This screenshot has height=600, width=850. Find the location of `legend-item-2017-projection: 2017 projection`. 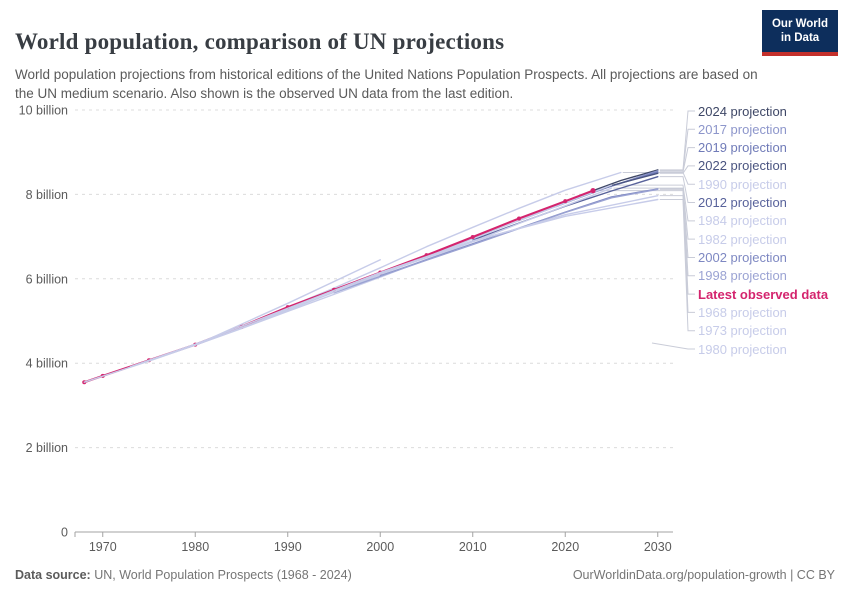

legend-item-2017-projection: 2017 projection is located at coordinates (742, 129).